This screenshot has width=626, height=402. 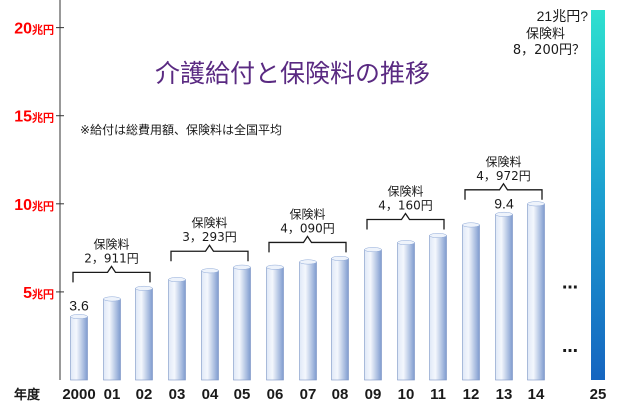 I want to click on y-tick-label: 15兆円, so click(x=34, y=117).